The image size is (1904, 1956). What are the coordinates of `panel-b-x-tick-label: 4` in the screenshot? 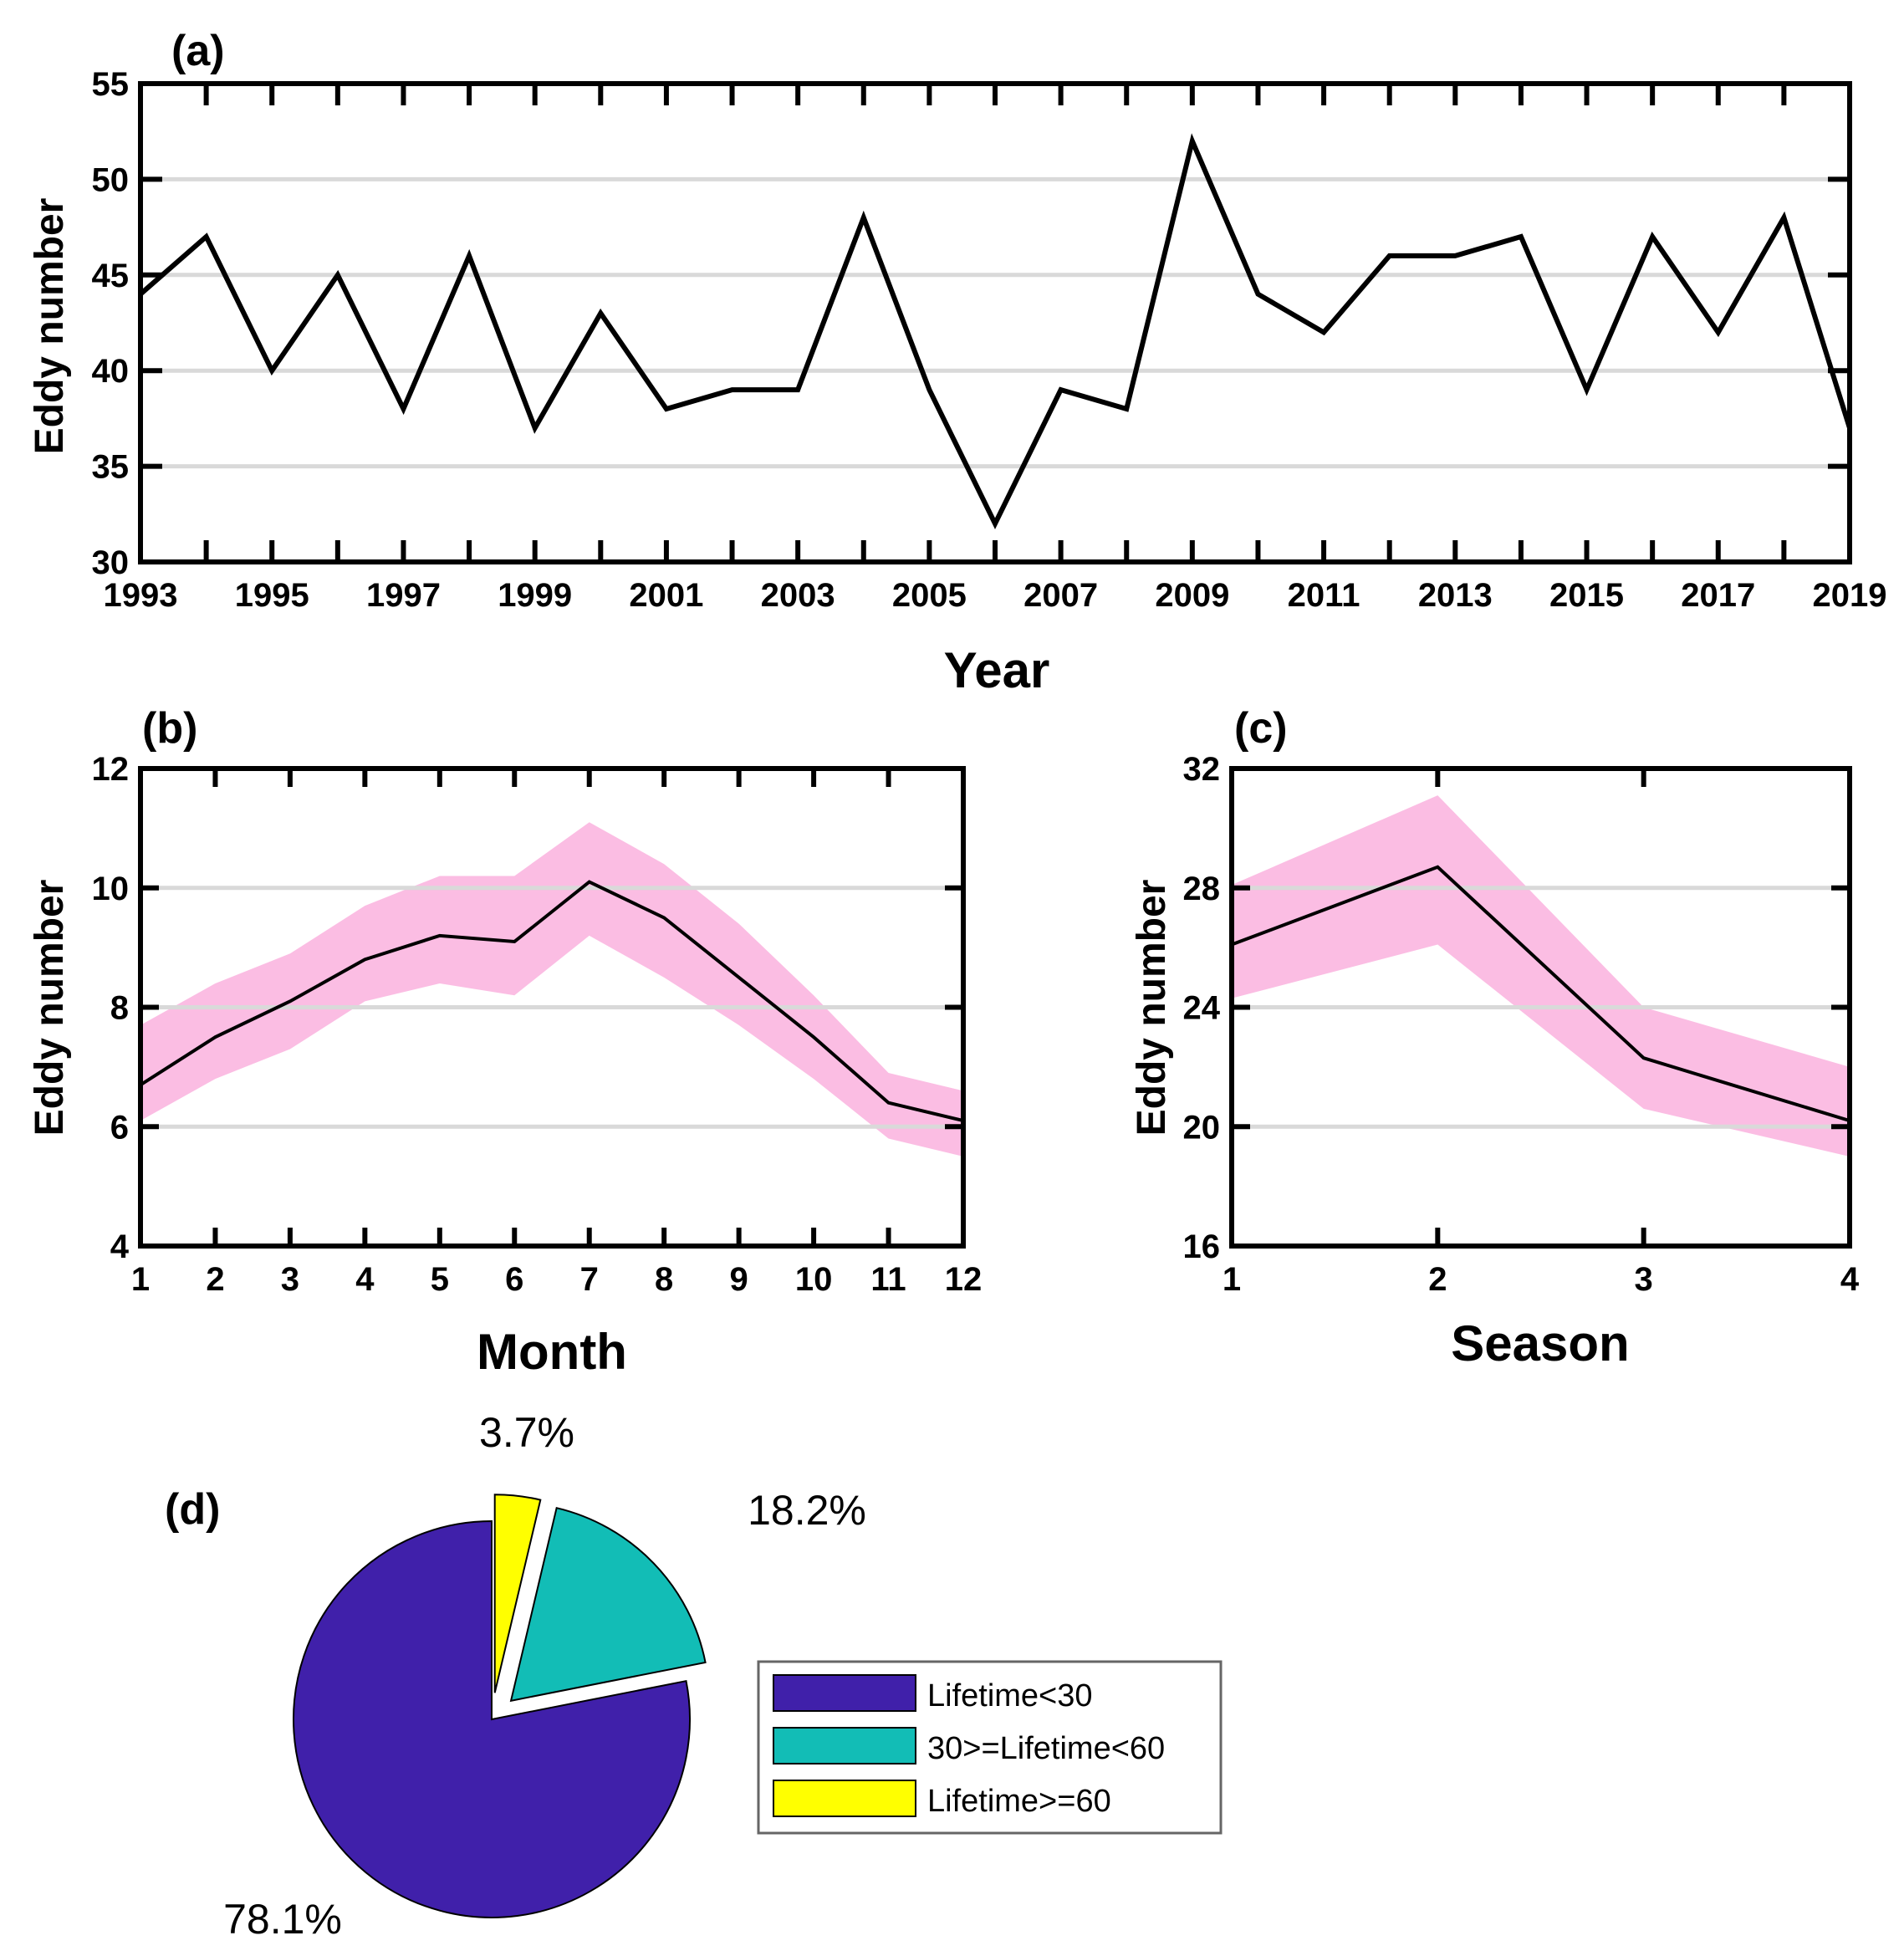 It's located at (365, 1279).